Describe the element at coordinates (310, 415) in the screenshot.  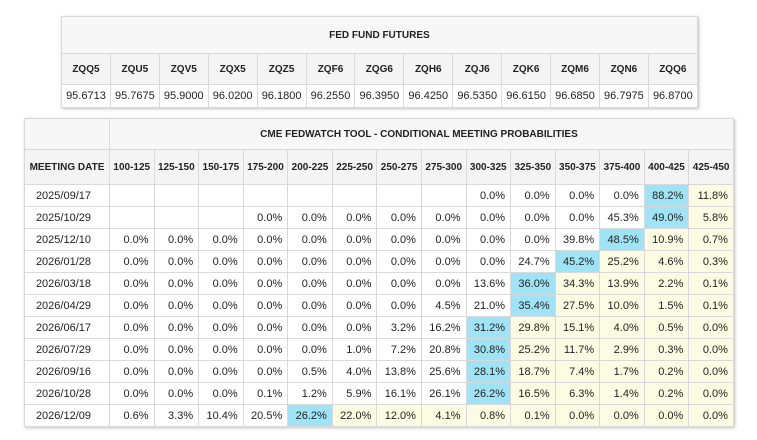
I see `probability-cell: 26.2%` at that location.